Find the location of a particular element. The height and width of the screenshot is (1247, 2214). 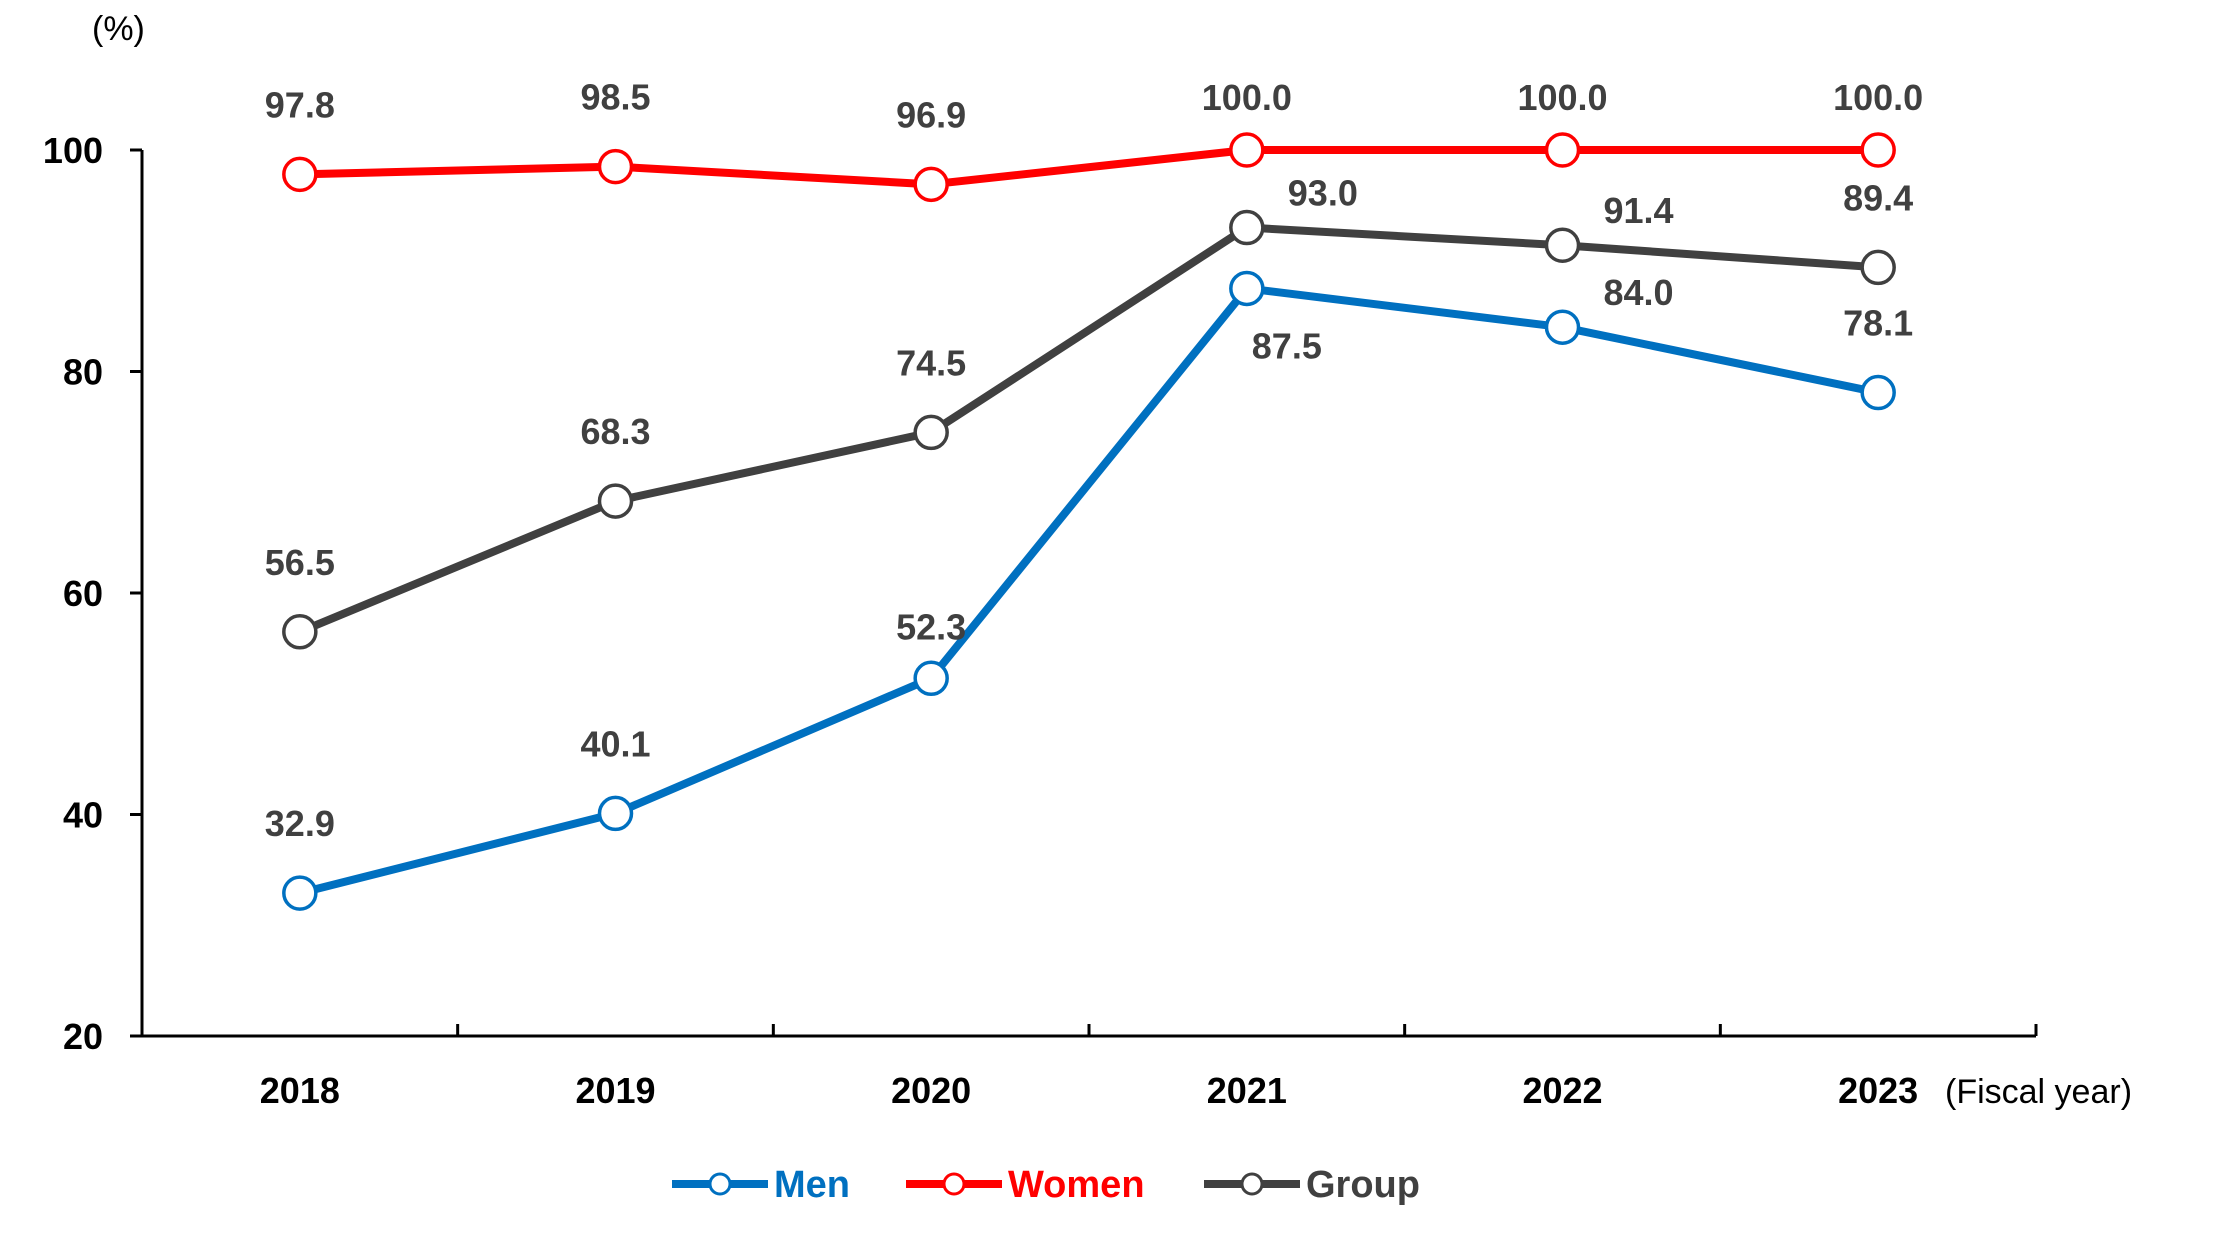

legend-label: Group is located at coordinates (1363, 1185).